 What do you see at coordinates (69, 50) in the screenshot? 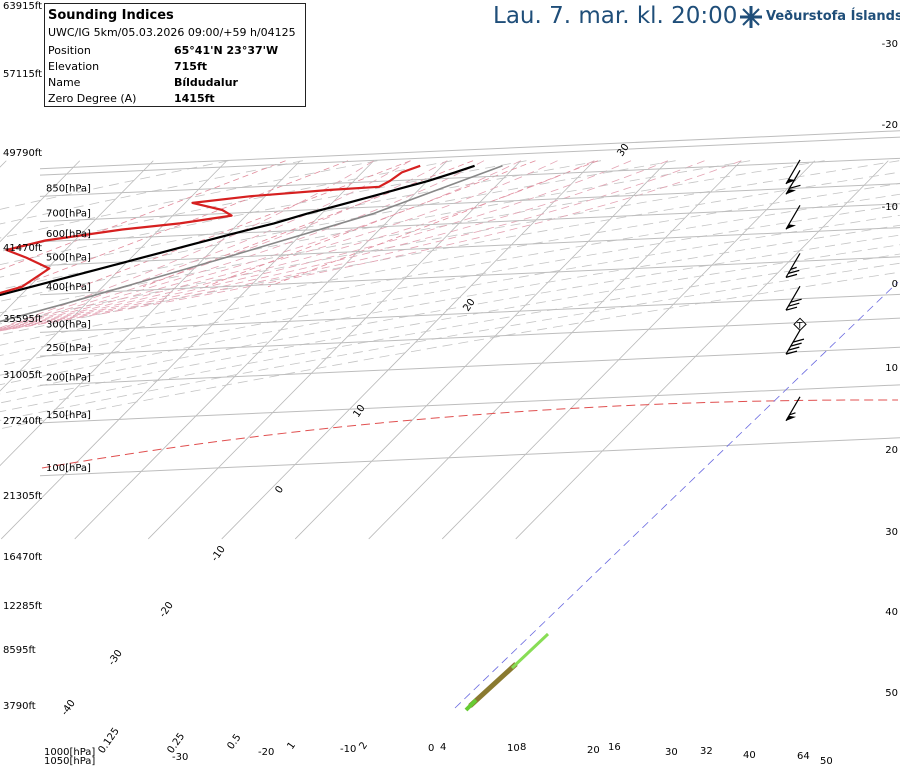
I see `info-key: Position` at bounding box center [69, 50].